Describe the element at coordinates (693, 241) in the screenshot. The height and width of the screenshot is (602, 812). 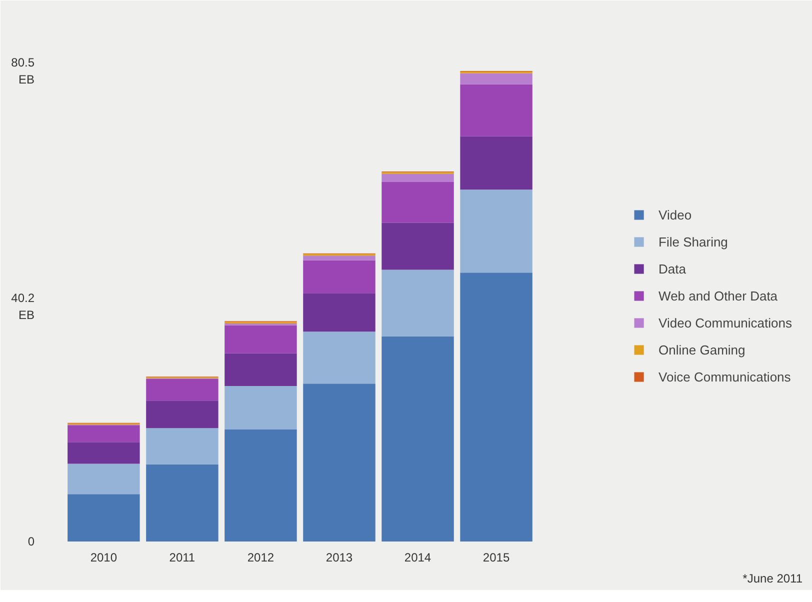
I see `legend-label: File Sharing` at that location.